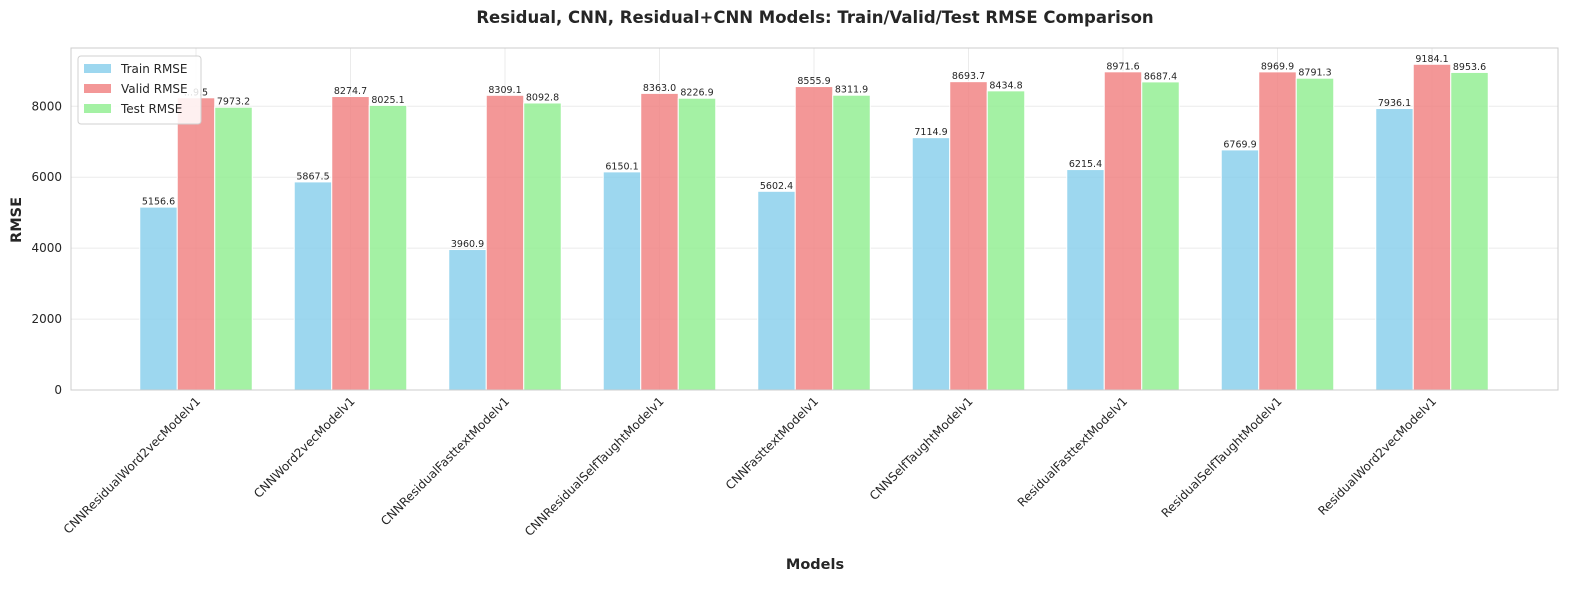 The height and width of the screenshot is (589, 1589). What do you see at coordinates (1377, 456) in the screenshot?
I see `x-tick-label: ResidualWord2vecModelv1` at bounding box center [1377, 456].